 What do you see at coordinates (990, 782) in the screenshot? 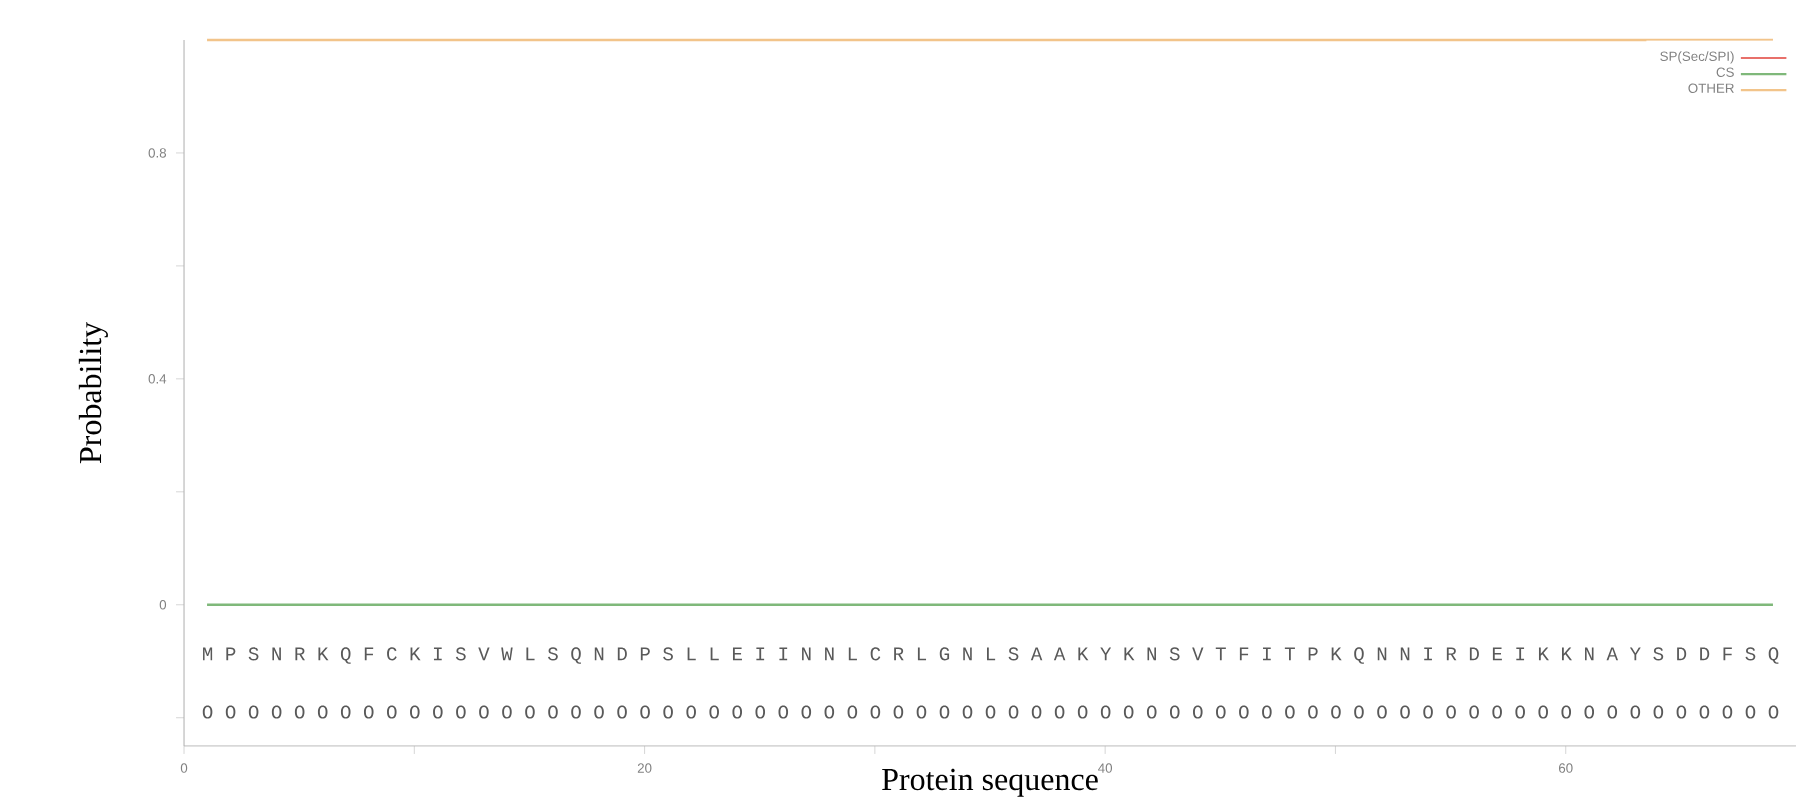
I see `x-axis-title: Protein sequence` at bounding box center [990, 782].